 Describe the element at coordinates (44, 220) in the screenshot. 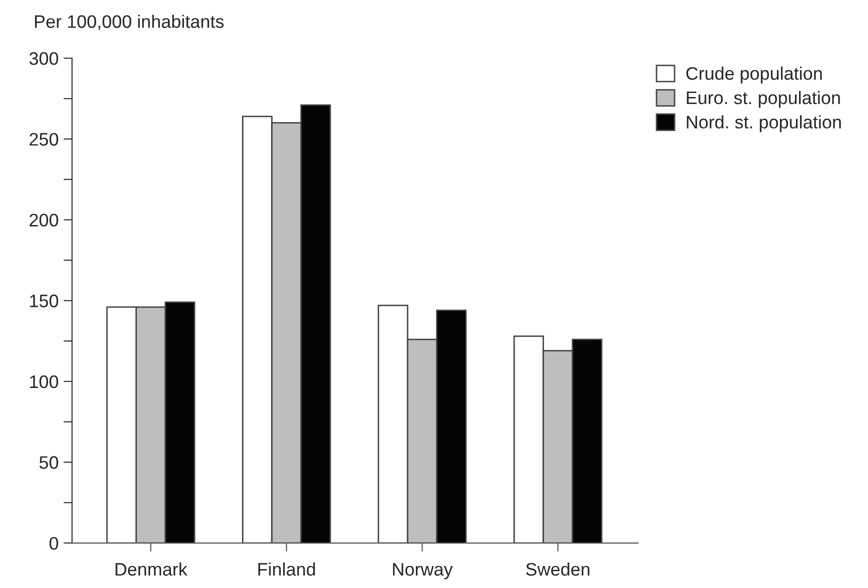

I see `y-tick-label: 200` at that location.